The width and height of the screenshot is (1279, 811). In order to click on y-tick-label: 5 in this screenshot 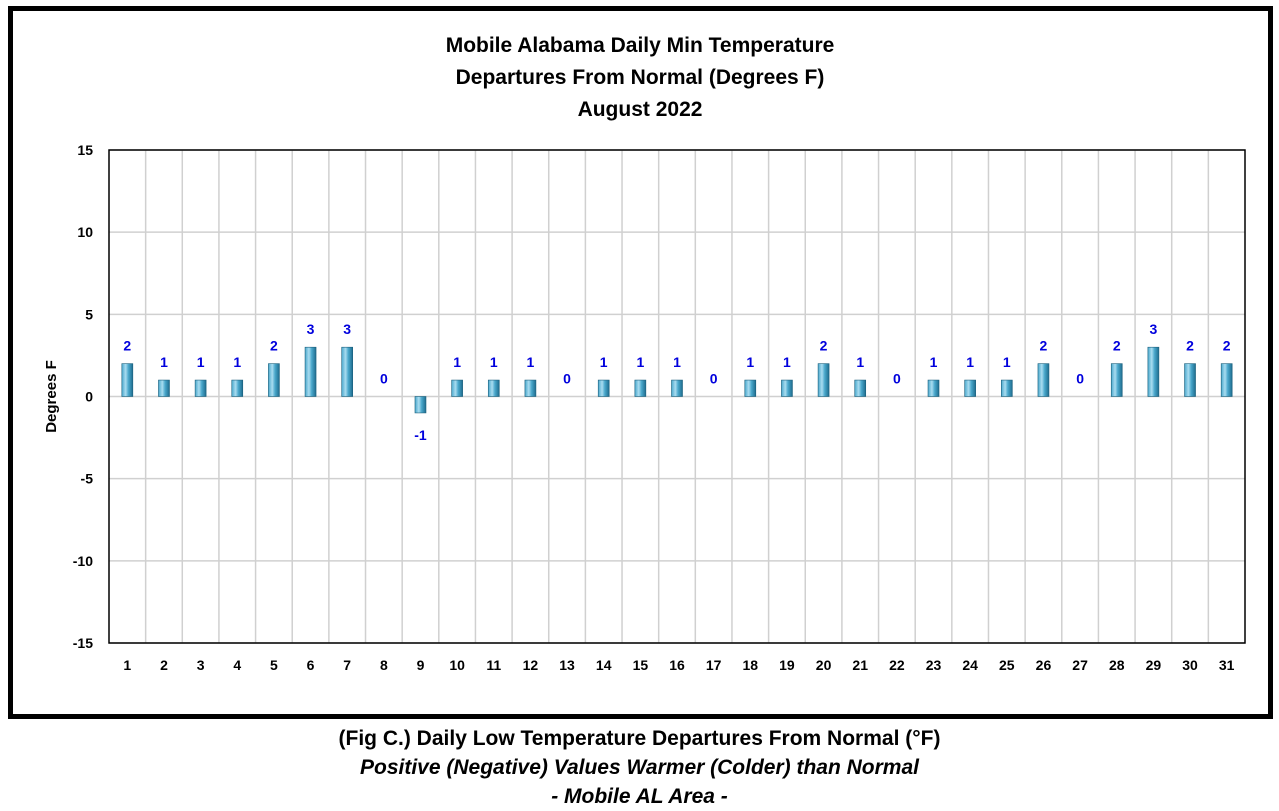, I will do `click(89, 314)`.